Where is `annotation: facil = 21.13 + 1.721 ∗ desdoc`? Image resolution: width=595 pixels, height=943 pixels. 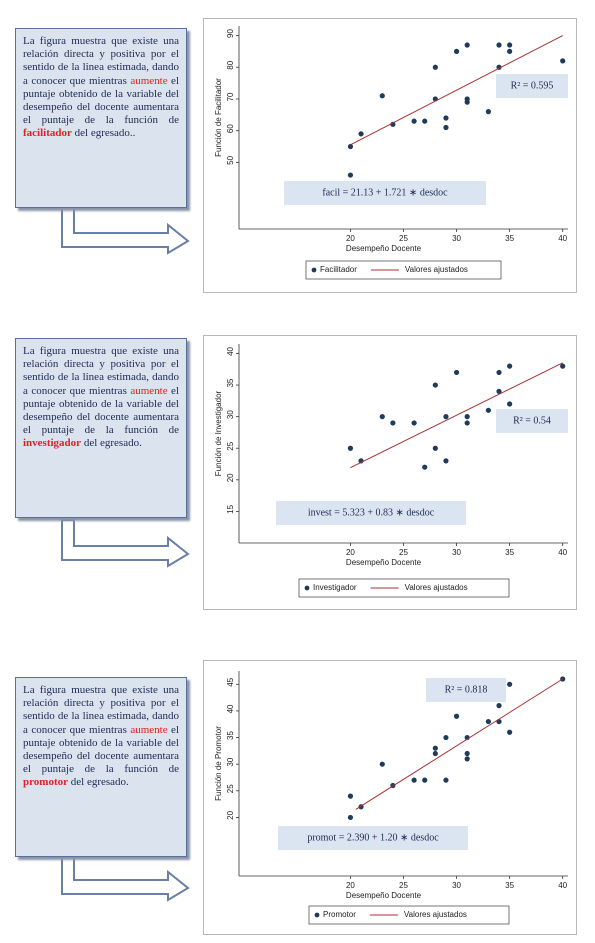
annotation: facil = 21.13 + 1.721 ∗ desdoc is located at coordinates (385, 192).